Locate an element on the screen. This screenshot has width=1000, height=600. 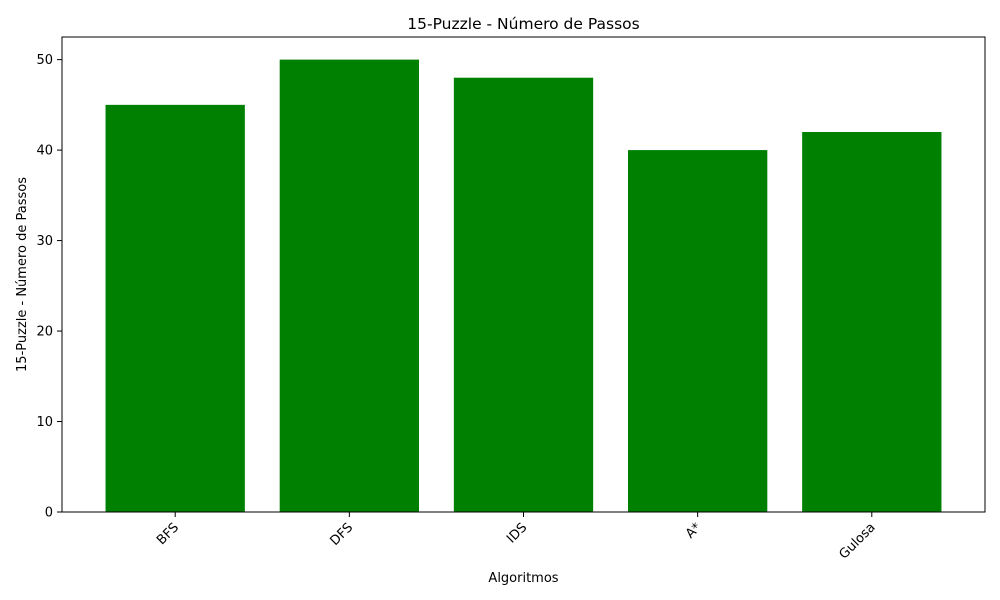
x-tick-label: IDS is located at coordinates (517, 533).